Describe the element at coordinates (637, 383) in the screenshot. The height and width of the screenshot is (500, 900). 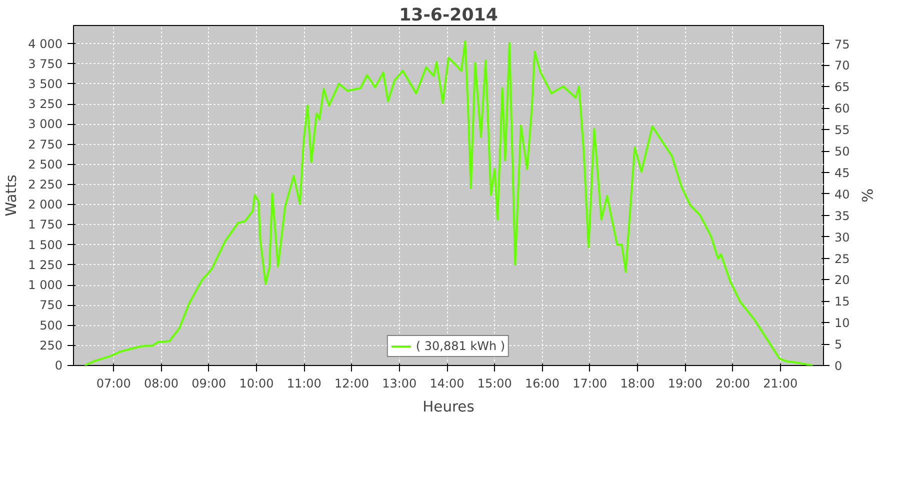
I see `x-tick-label: 18:00` at that location.